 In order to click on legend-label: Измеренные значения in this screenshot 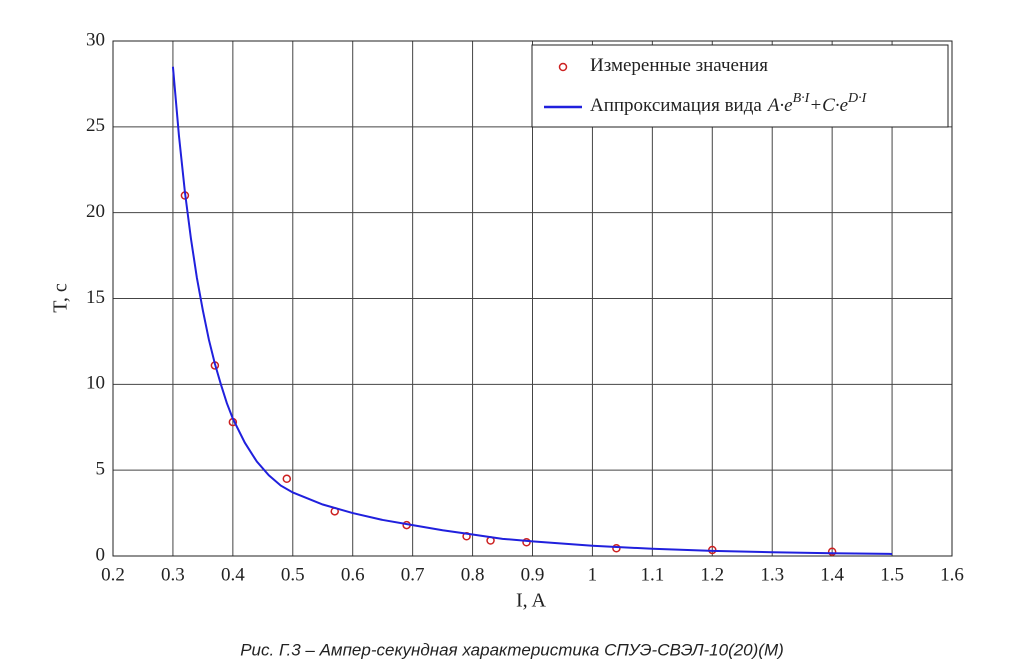, I will do `click(679, 65)`.